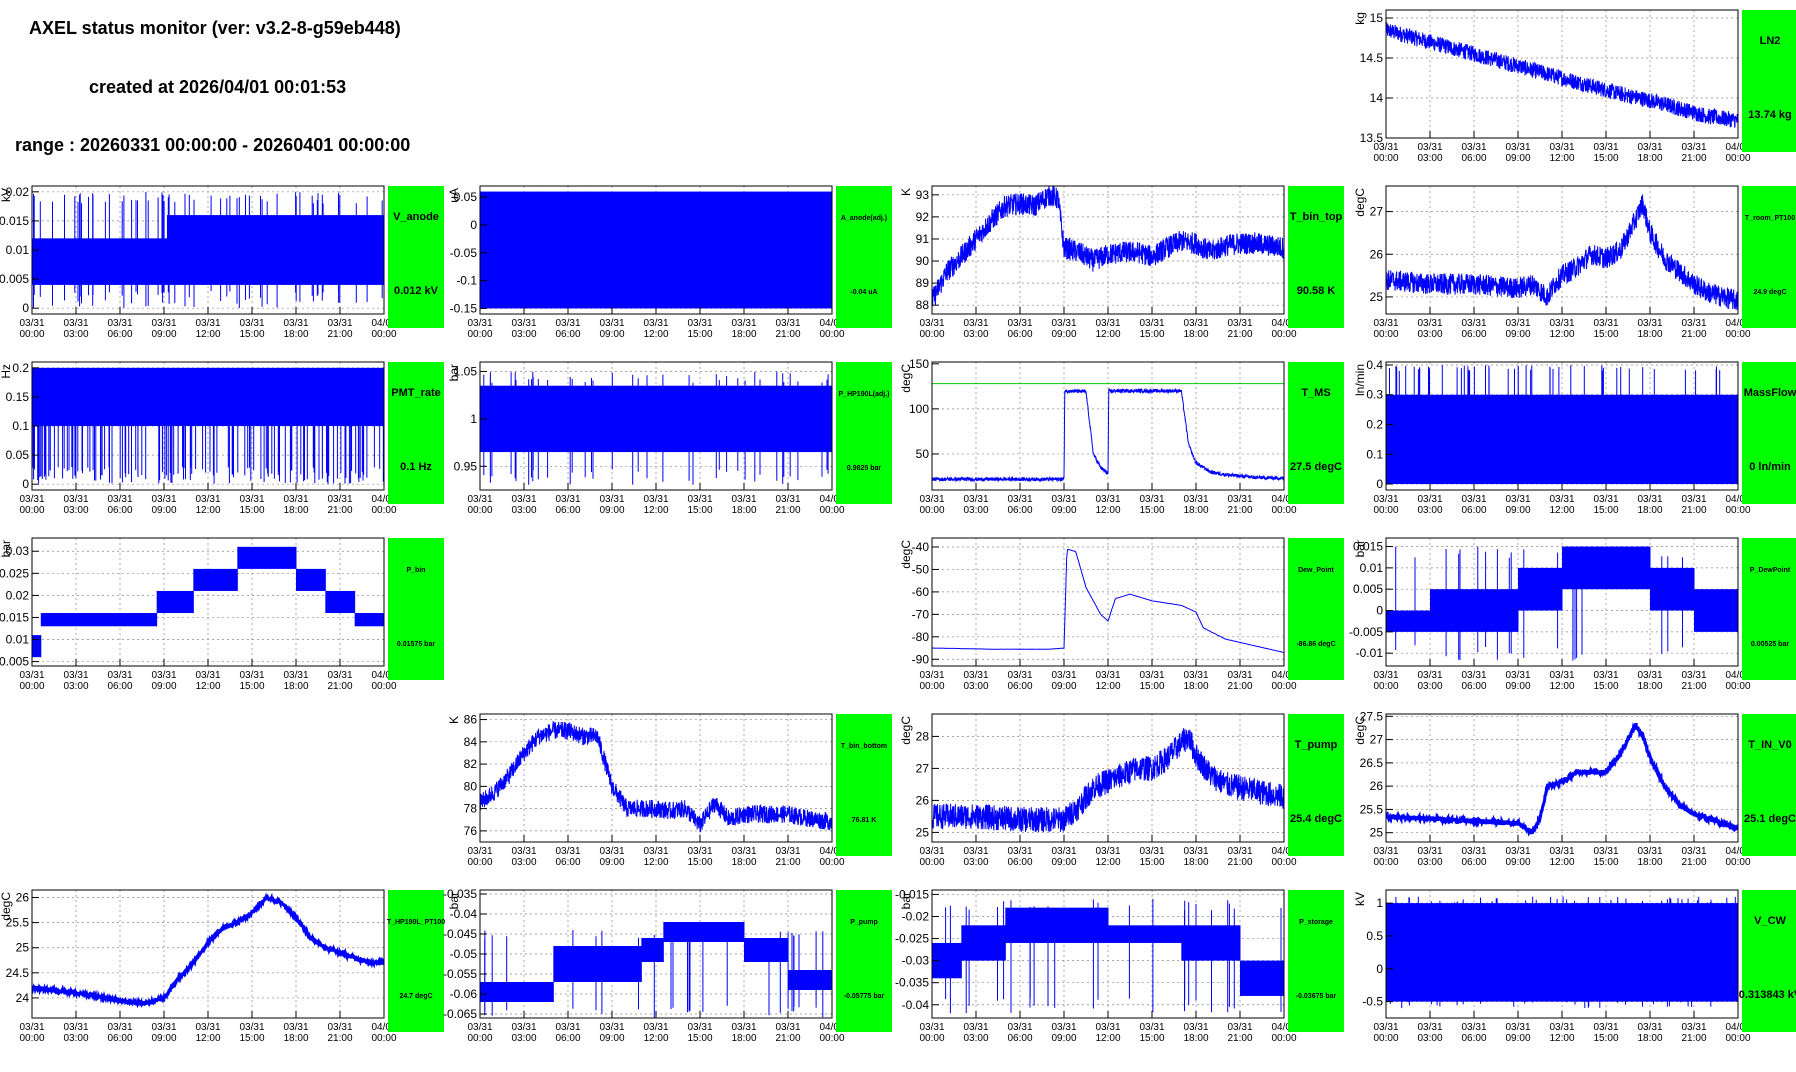 The height and width of the screenshot is (1072, 1796). What do you see at coordinates (460, 894) in the screenshot?
I see `y-tick-label: -0.035` at bounding box center [460, 894].